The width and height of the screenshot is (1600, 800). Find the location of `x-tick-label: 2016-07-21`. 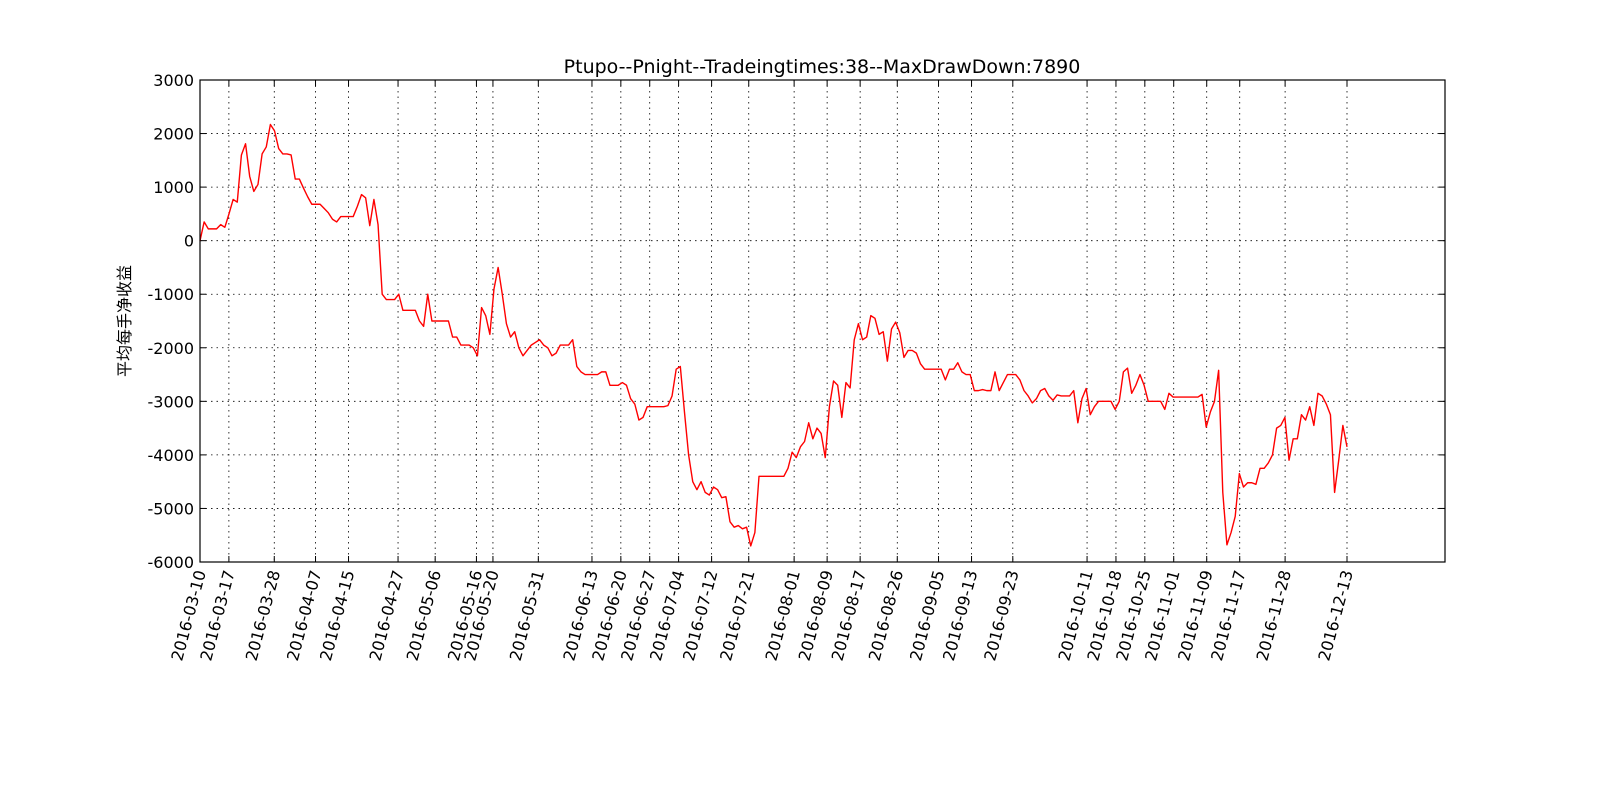

x-tick-label: 2016-07-21 is located at coordinates (737, 615).